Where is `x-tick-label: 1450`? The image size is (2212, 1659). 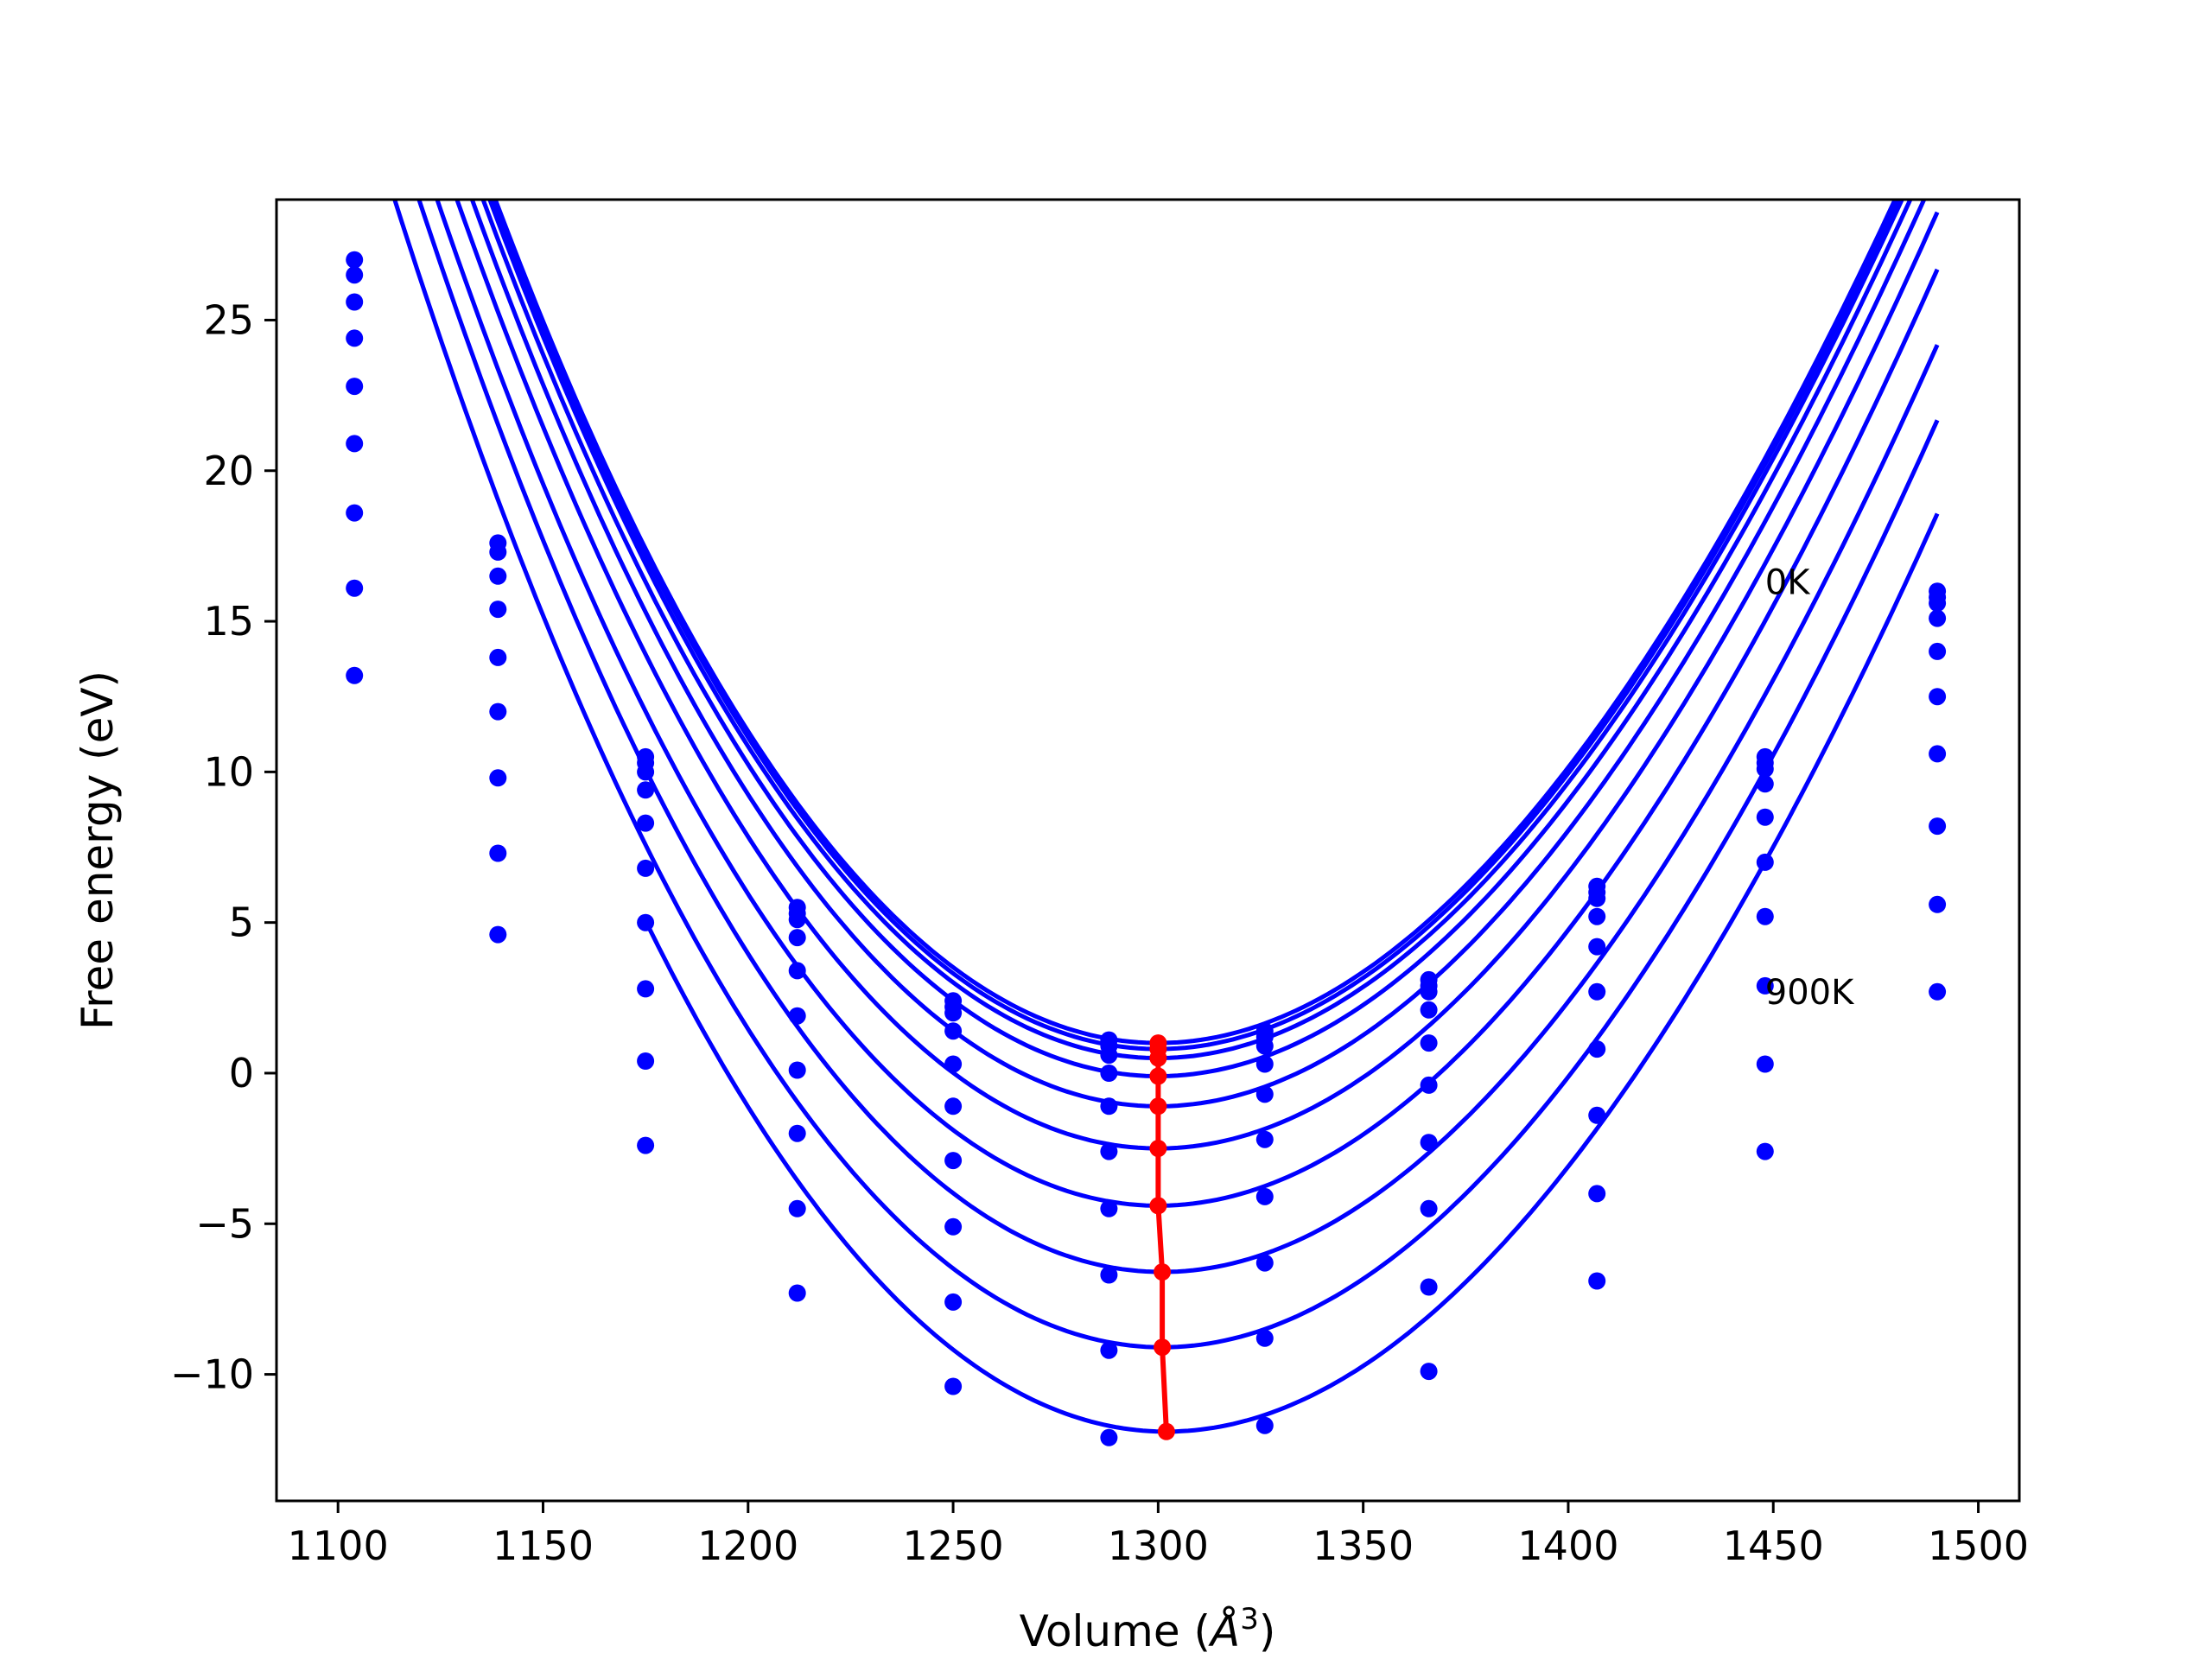
x-tick-label: 1450 is located at coordinates (1773, 1545).